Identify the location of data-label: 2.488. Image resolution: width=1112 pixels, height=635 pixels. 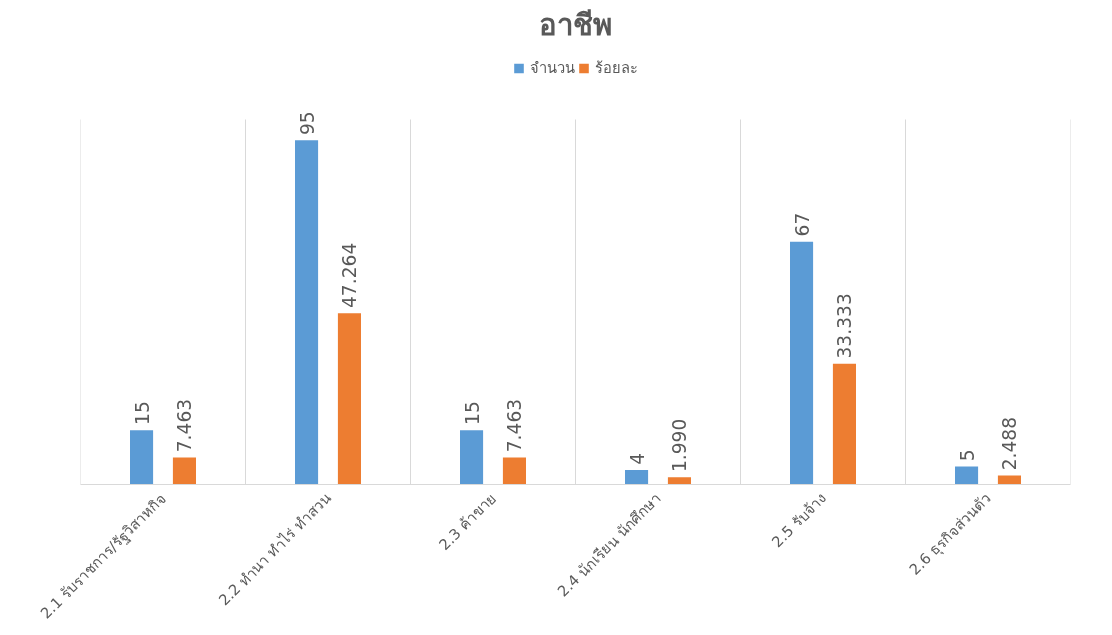
(1010, 443).